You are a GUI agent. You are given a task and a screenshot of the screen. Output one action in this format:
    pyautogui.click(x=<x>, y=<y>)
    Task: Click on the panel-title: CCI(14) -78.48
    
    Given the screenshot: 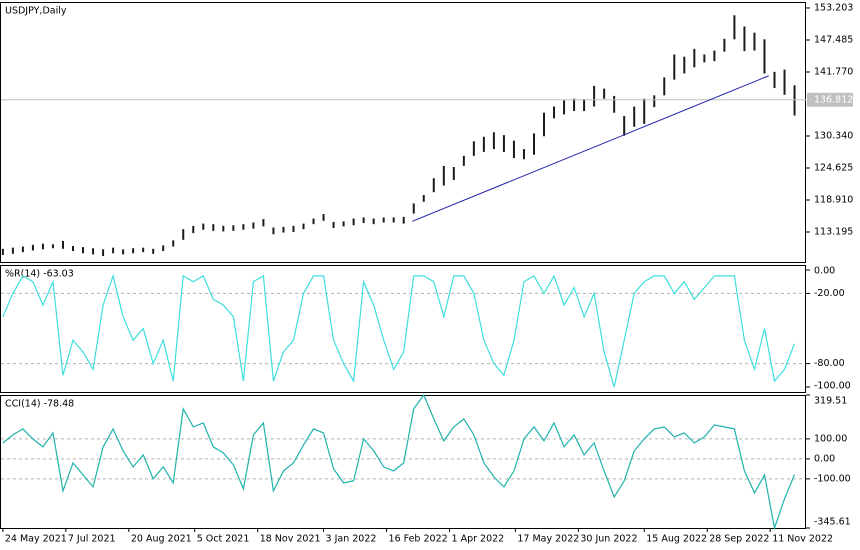 What is the action you would take?
    pyautogui.click(x=39, y=404)
    